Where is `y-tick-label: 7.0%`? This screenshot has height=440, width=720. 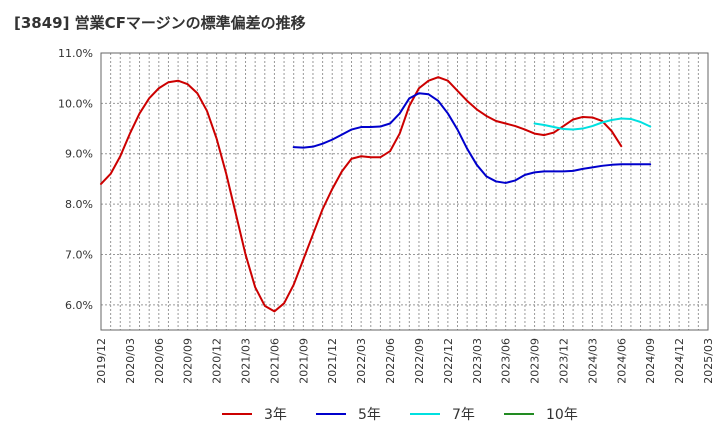
y-tick-label: 7.0% is located at coordinates (79, 254).